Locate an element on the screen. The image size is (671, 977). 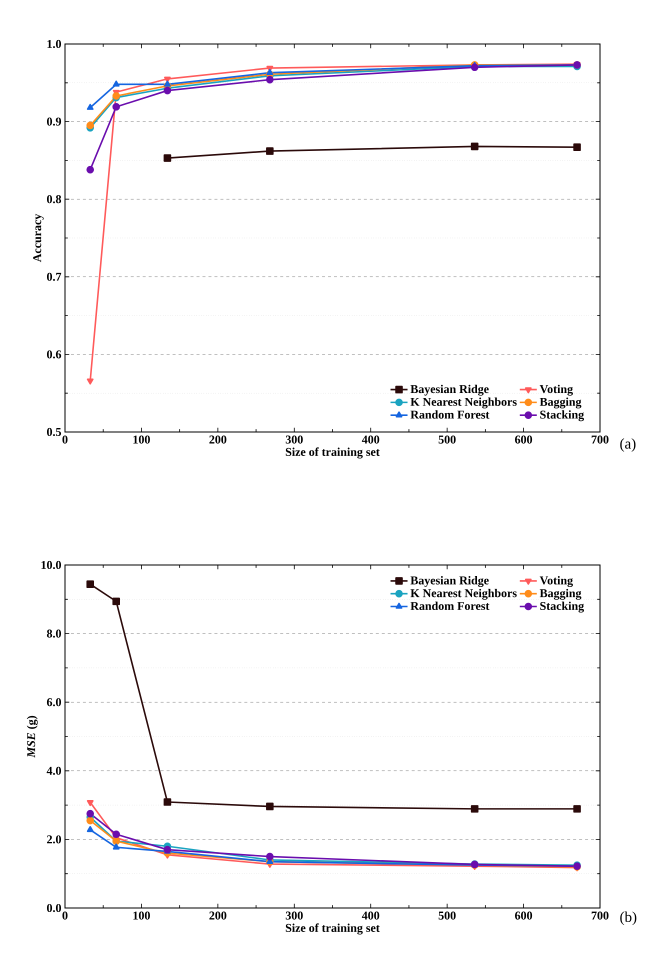
text: (a) is located at coordinates (628, 445).